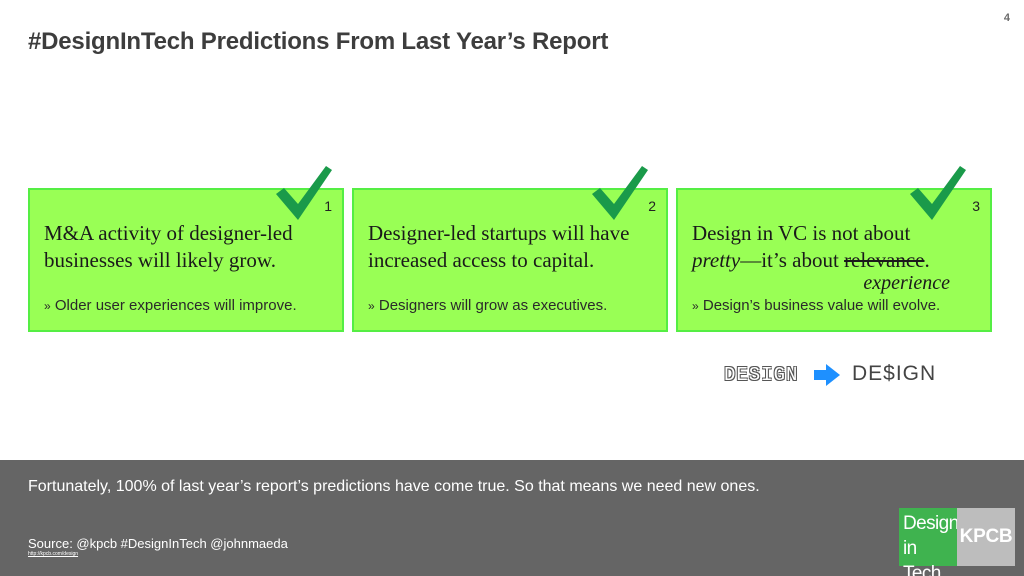  Describe the element at coordinates (158, 543) in the screenshot. I see `source-credit: Source: @kpcb #DesignInTech @johnmaeda` at that location.